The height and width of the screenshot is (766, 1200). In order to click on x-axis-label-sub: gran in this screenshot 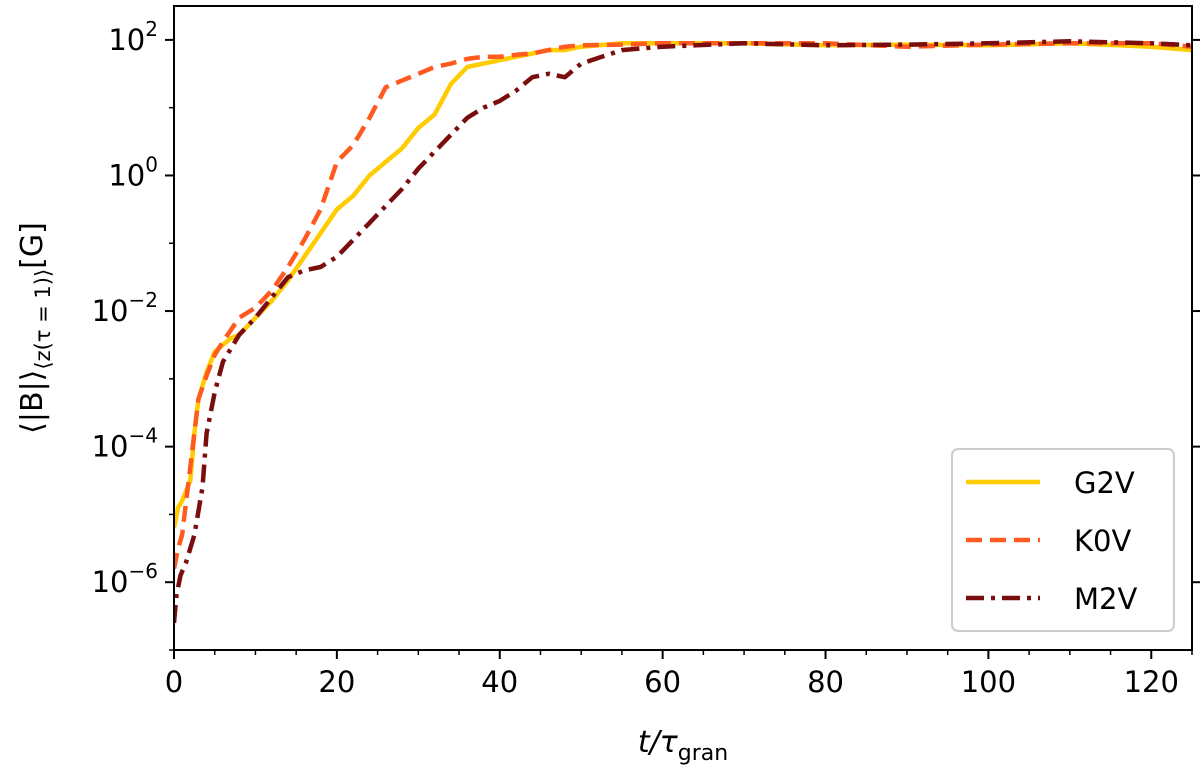, I will do `click(703, 753)`.